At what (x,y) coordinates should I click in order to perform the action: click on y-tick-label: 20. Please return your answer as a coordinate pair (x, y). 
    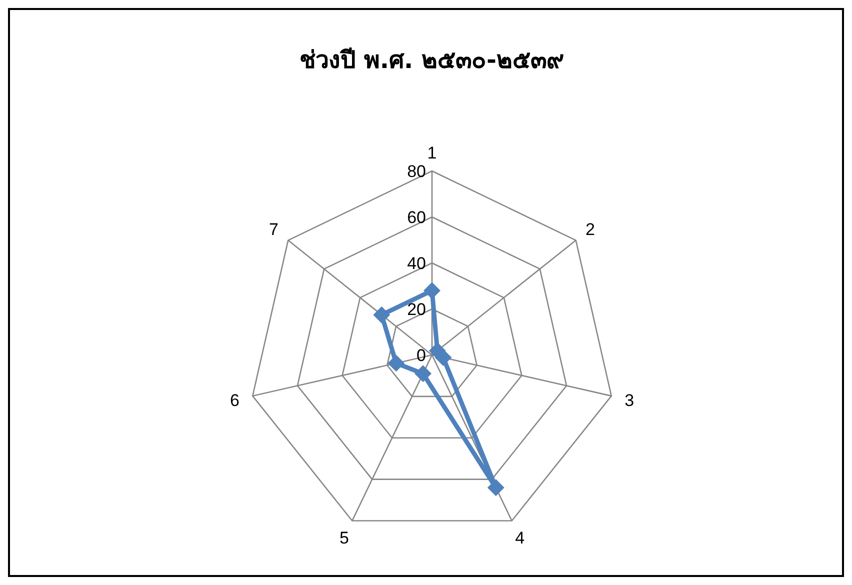
    Looking at the image, I should click on (416, 309).